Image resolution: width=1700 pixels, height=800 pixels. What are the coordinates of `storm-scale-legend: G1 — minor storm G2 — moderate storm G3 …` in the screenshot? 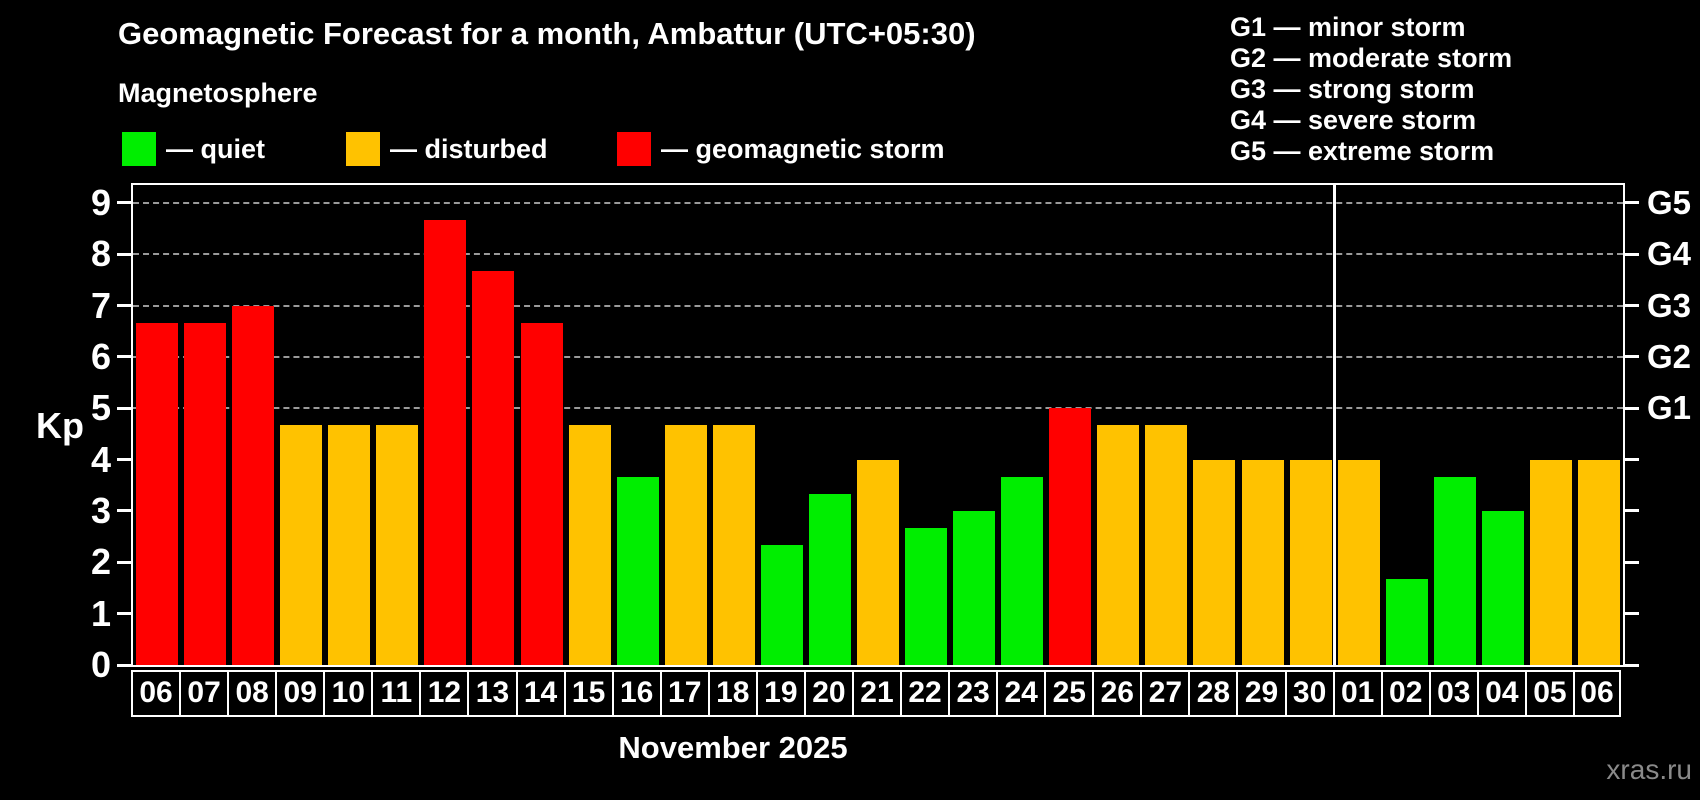 It's located at (1371, 89).